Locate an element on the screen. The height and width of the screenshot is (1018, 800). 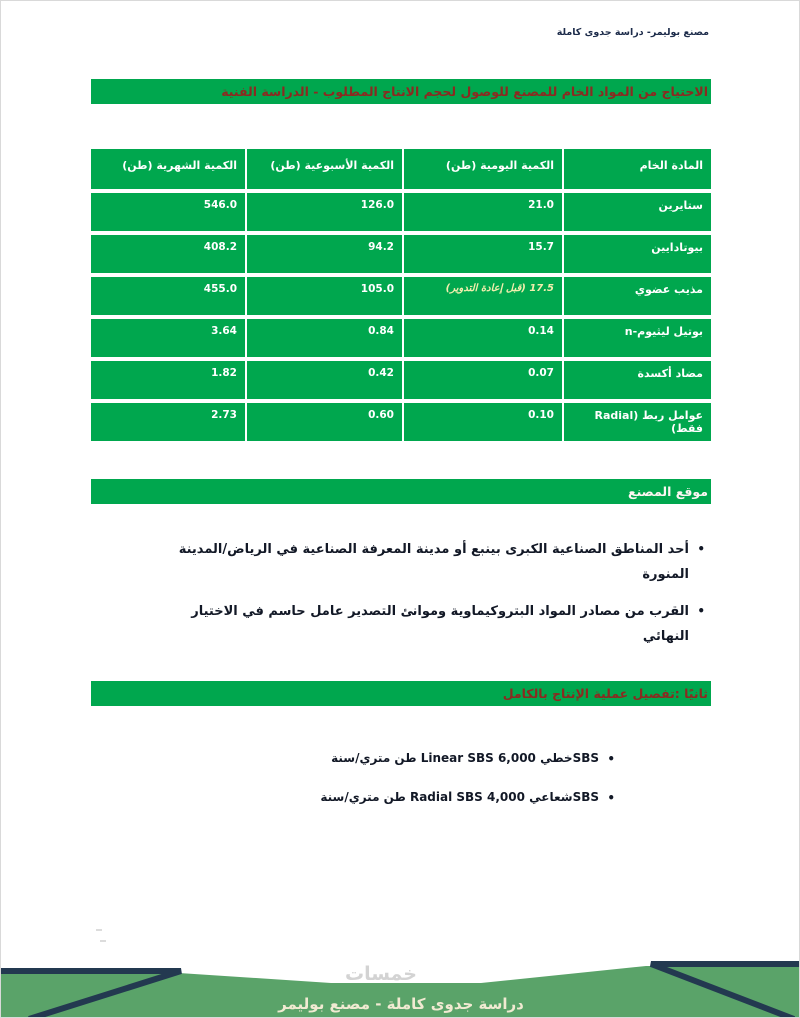
column-header-weekly: الكمية الأسبوعية (طن) is located at coordinates (324, 169).